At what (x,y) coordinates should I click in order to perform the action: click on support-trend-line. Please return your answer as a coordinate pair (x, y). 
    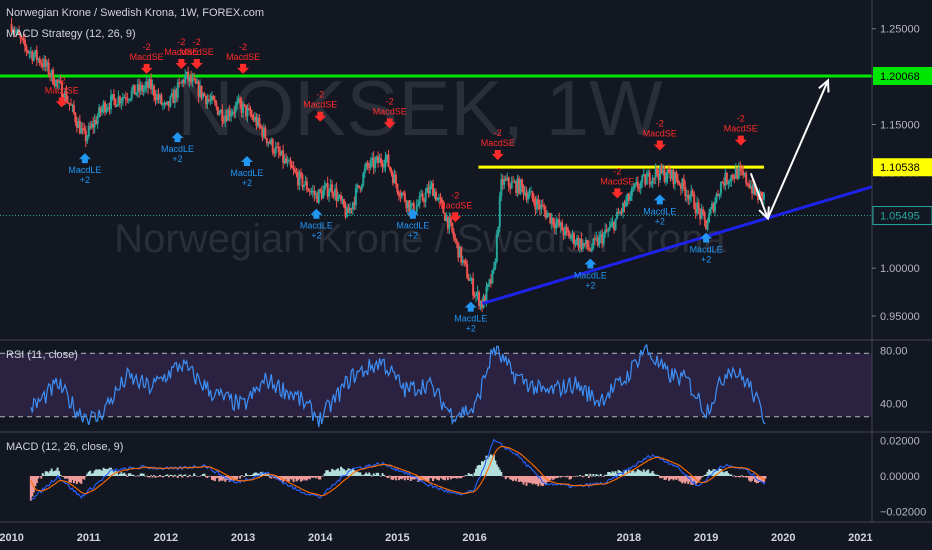
    Looking at the image, I should click on (677, 245).